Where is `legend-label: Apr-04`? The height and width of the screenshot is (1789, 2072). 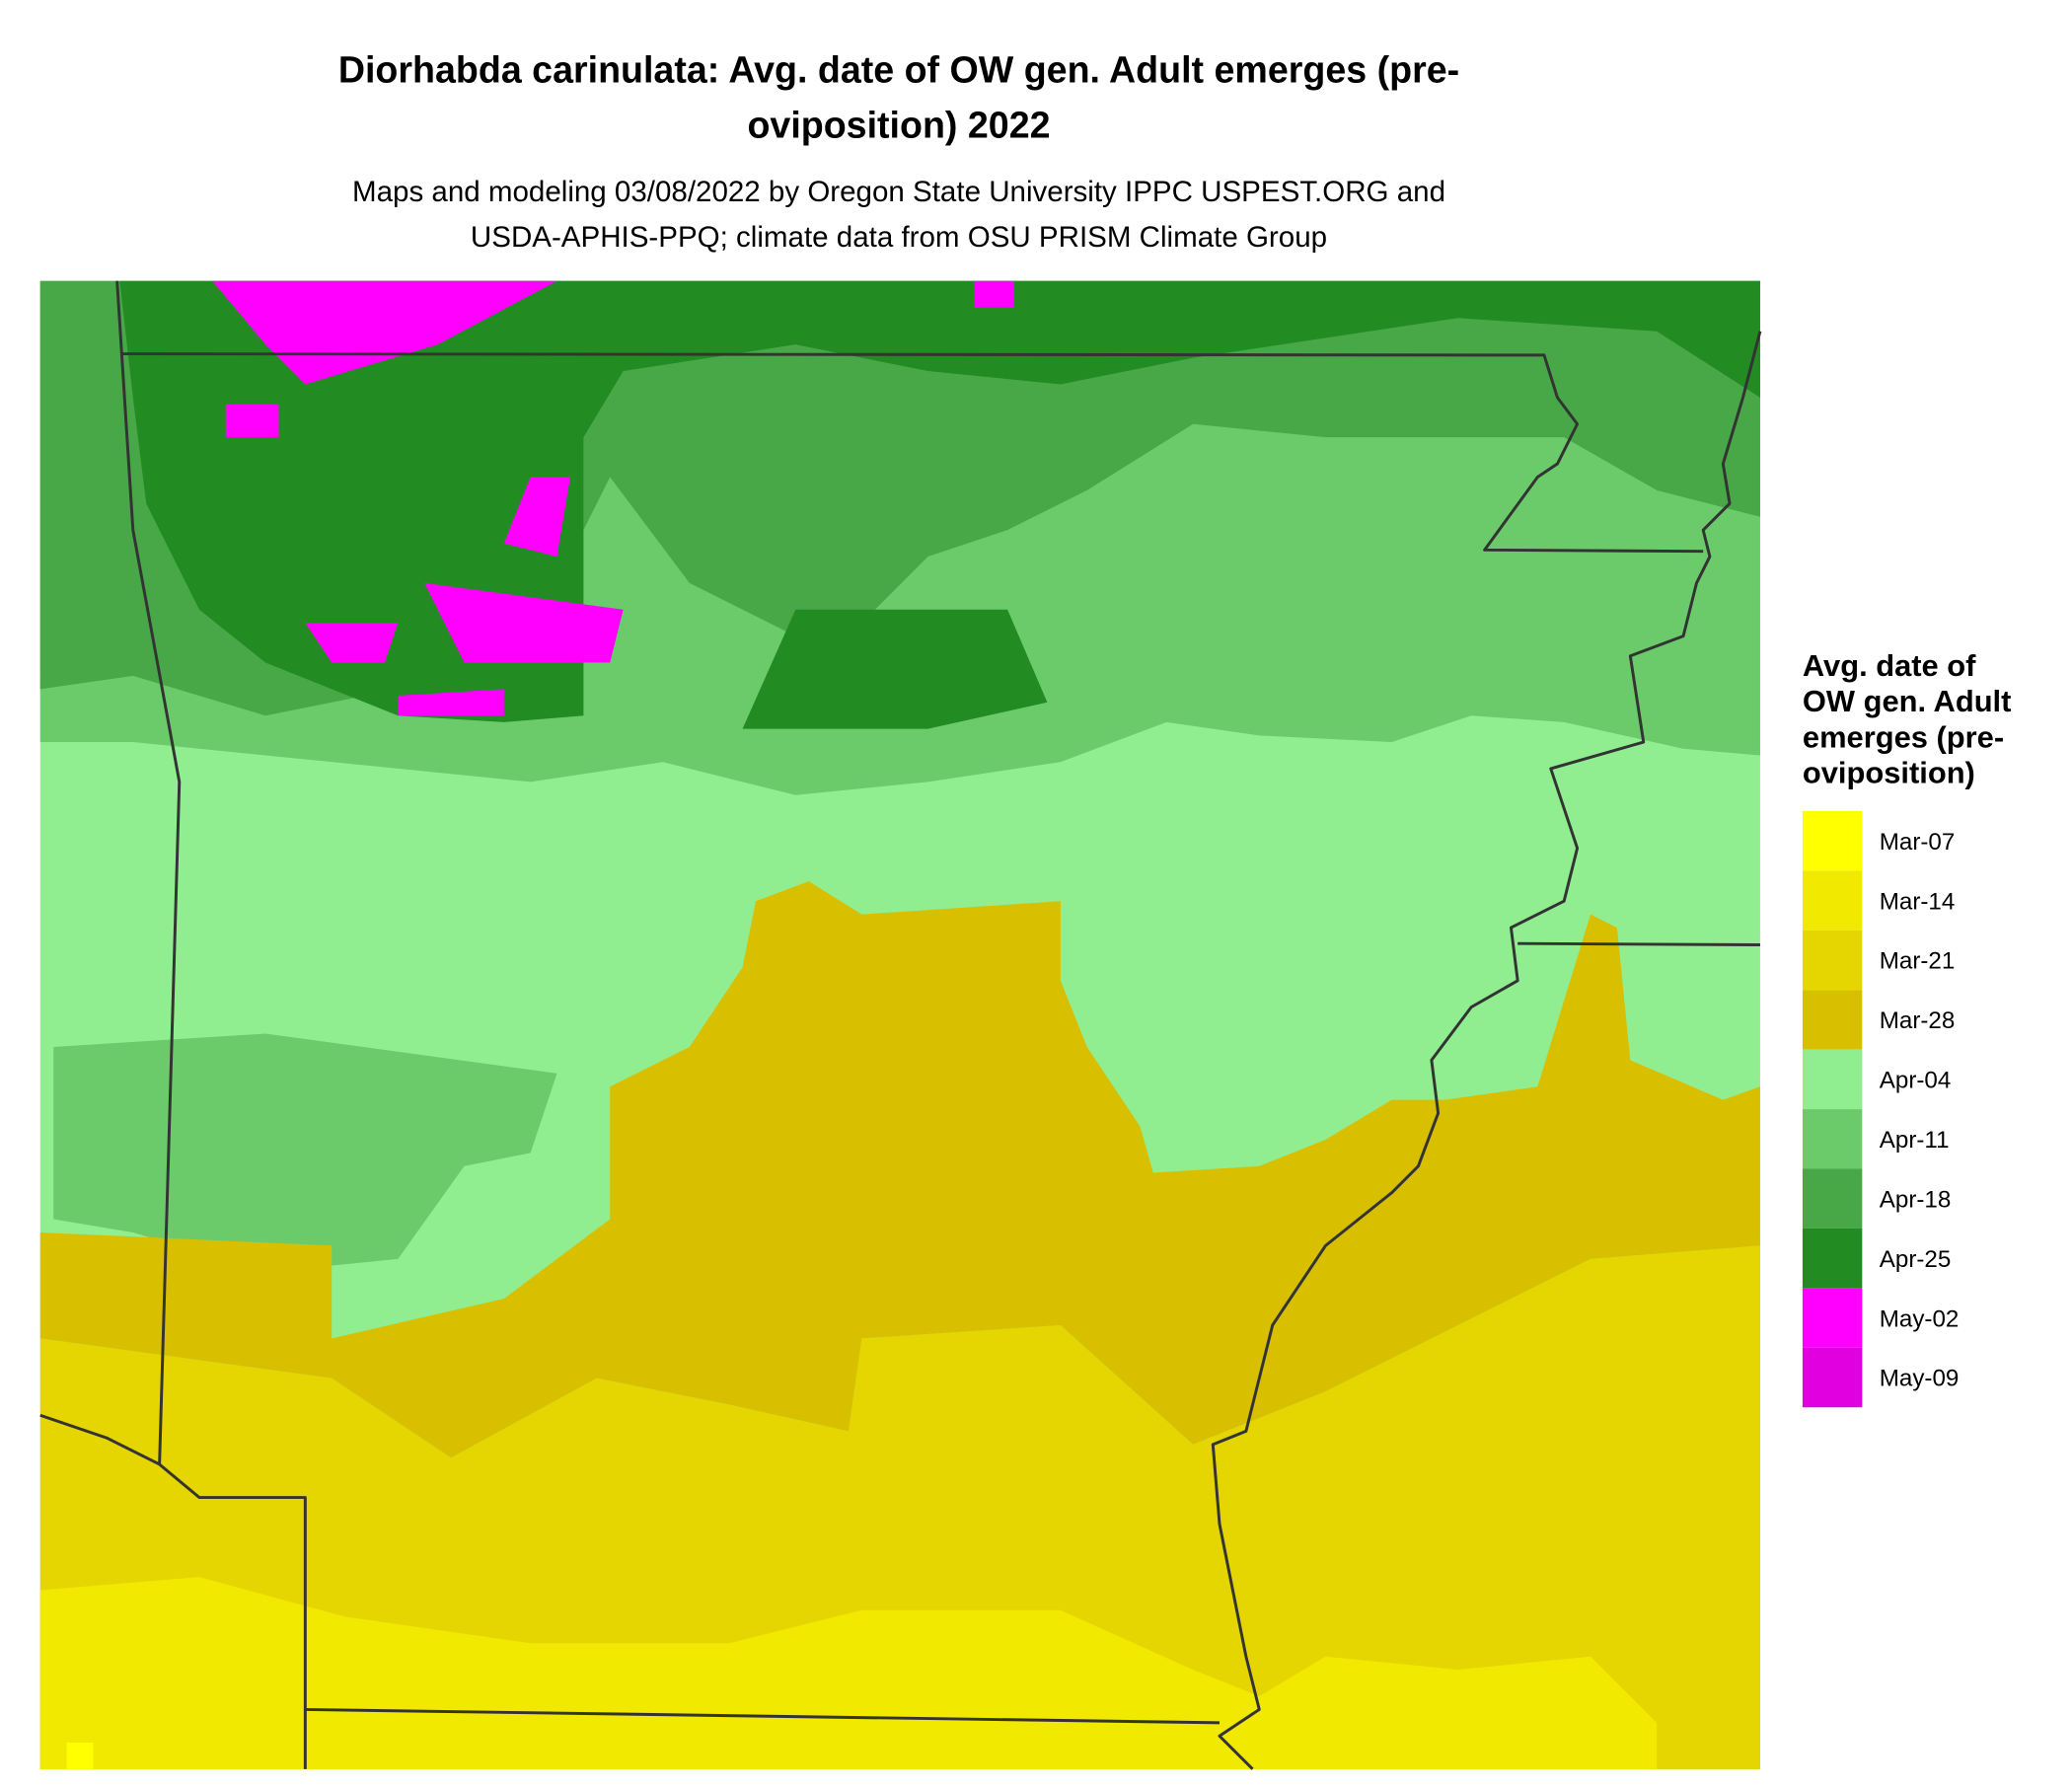 legend-label: Apr-04 is located at coordinates (1916, 1081).